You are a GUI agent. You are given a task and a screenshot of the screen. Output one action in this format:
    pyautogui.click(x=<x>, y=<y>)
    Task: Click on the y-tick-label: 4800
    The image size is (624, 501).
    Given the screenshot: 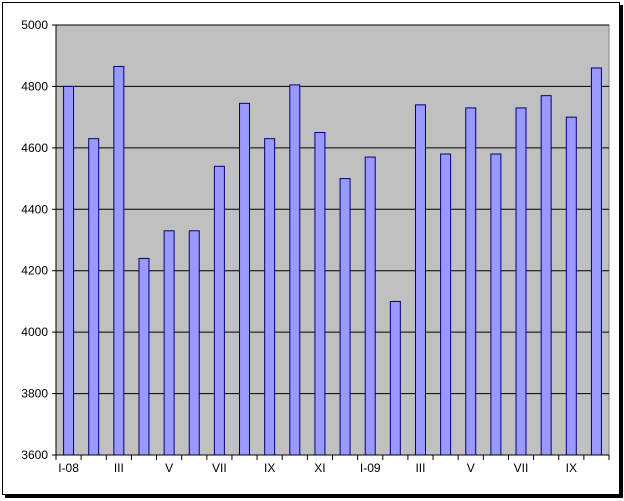 What is the action you would take?
    pyautogui.click(x=34, y=86)
    